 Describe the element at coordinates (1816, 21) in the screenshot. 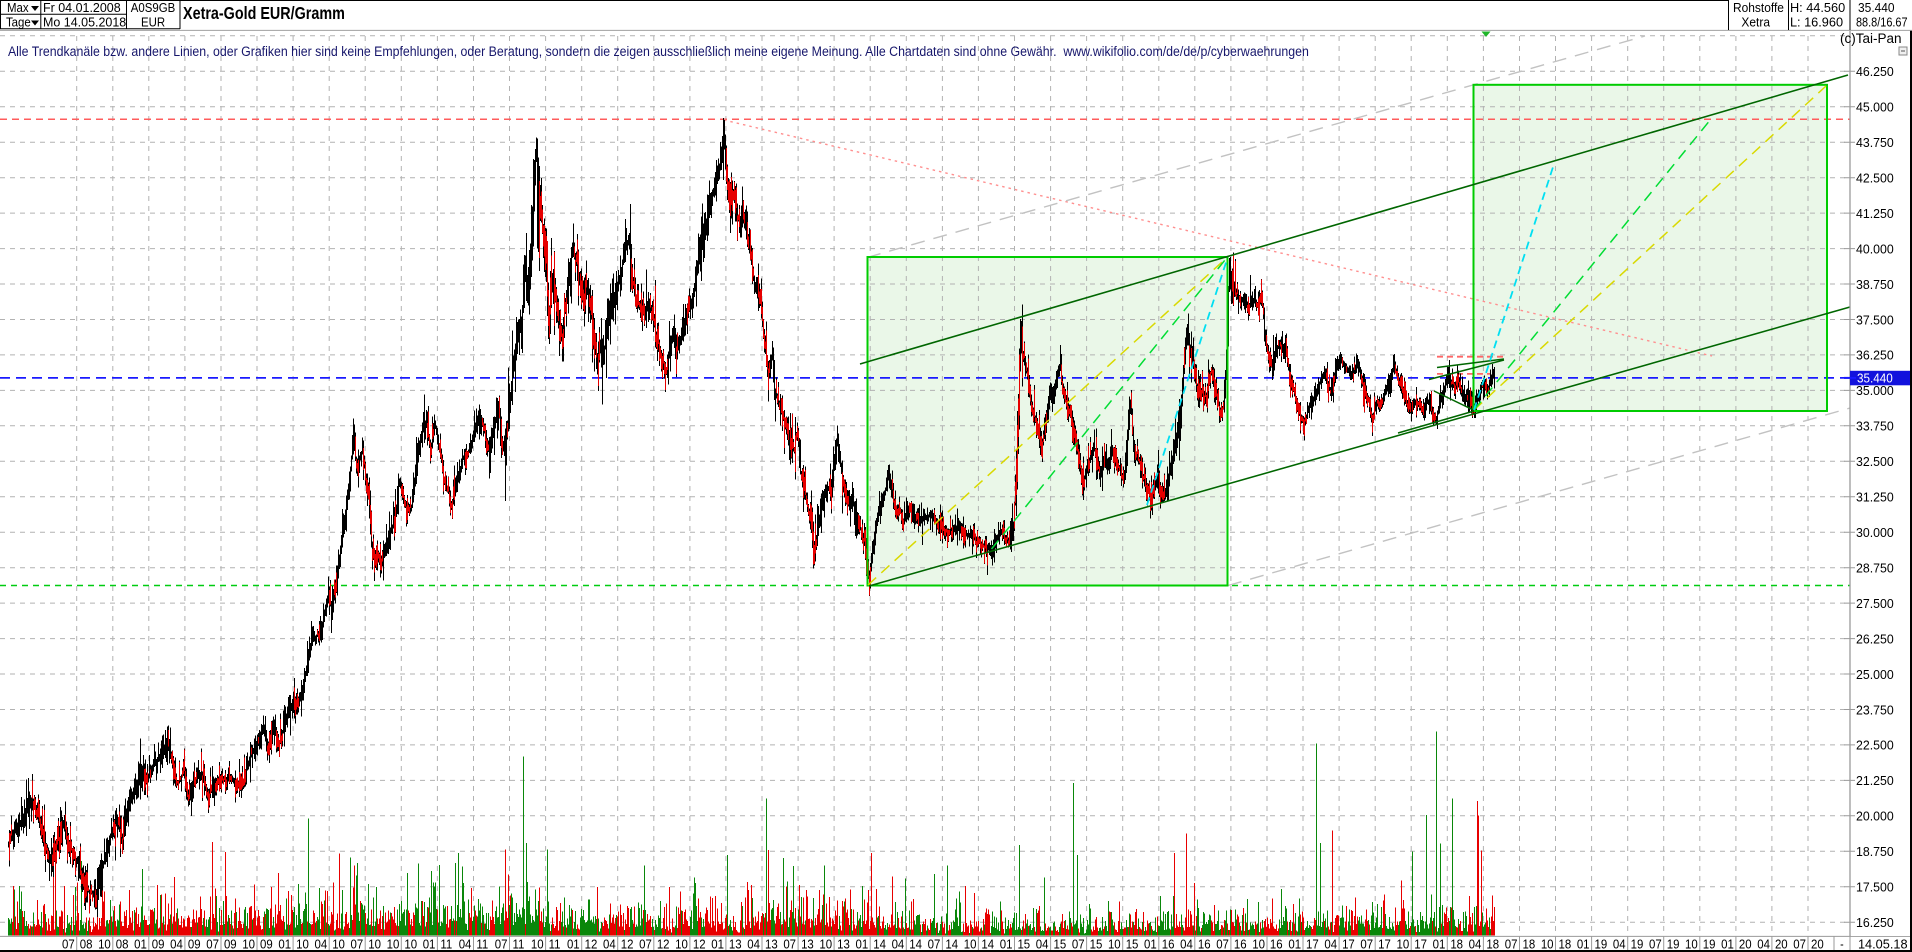

I see `svg-text: L: 16.960` at that location.